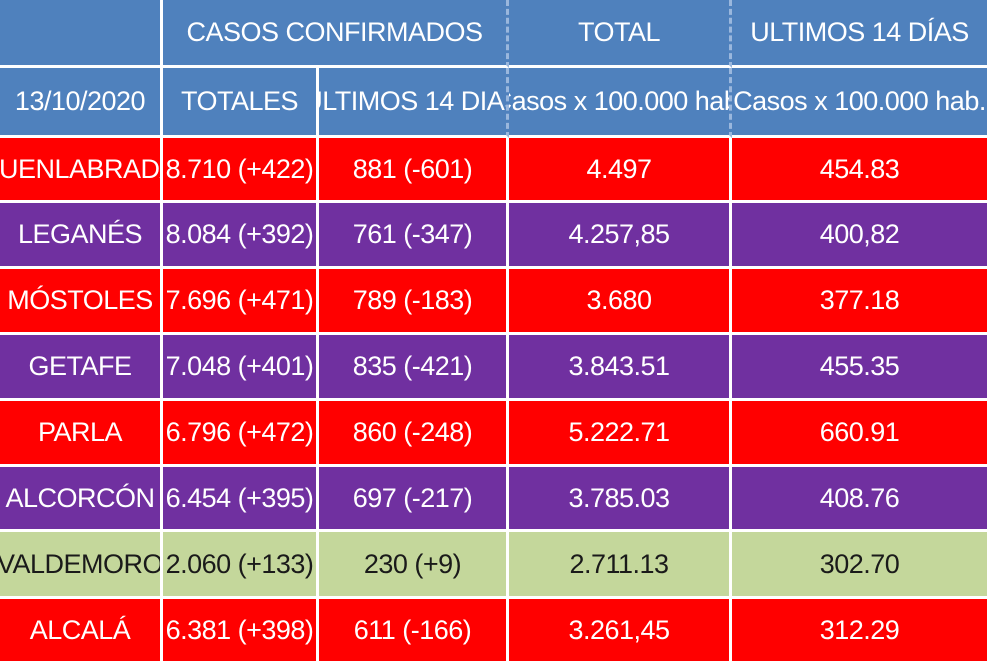 Image resolution: width=990 pixels, height=664 pixels. I want to click on rate14-cell: 408.76, so click(861, 499).